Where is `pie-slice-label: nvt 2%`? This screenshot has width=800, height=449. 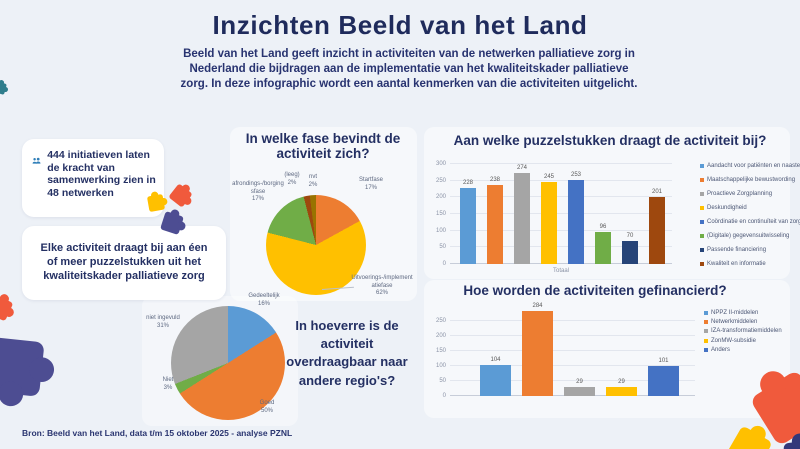
pie-slice-label: nvt 2% is located at coordinates (313, 181).